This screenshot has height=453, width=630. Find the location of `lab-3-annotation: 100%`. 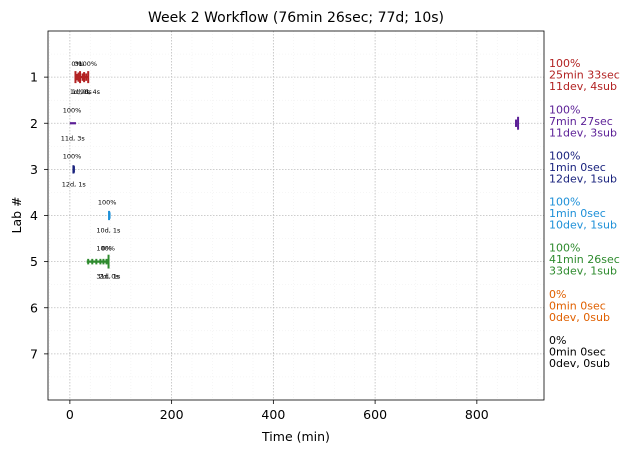

lab-3-annotation: 100% is located at coordinates (72, 156).